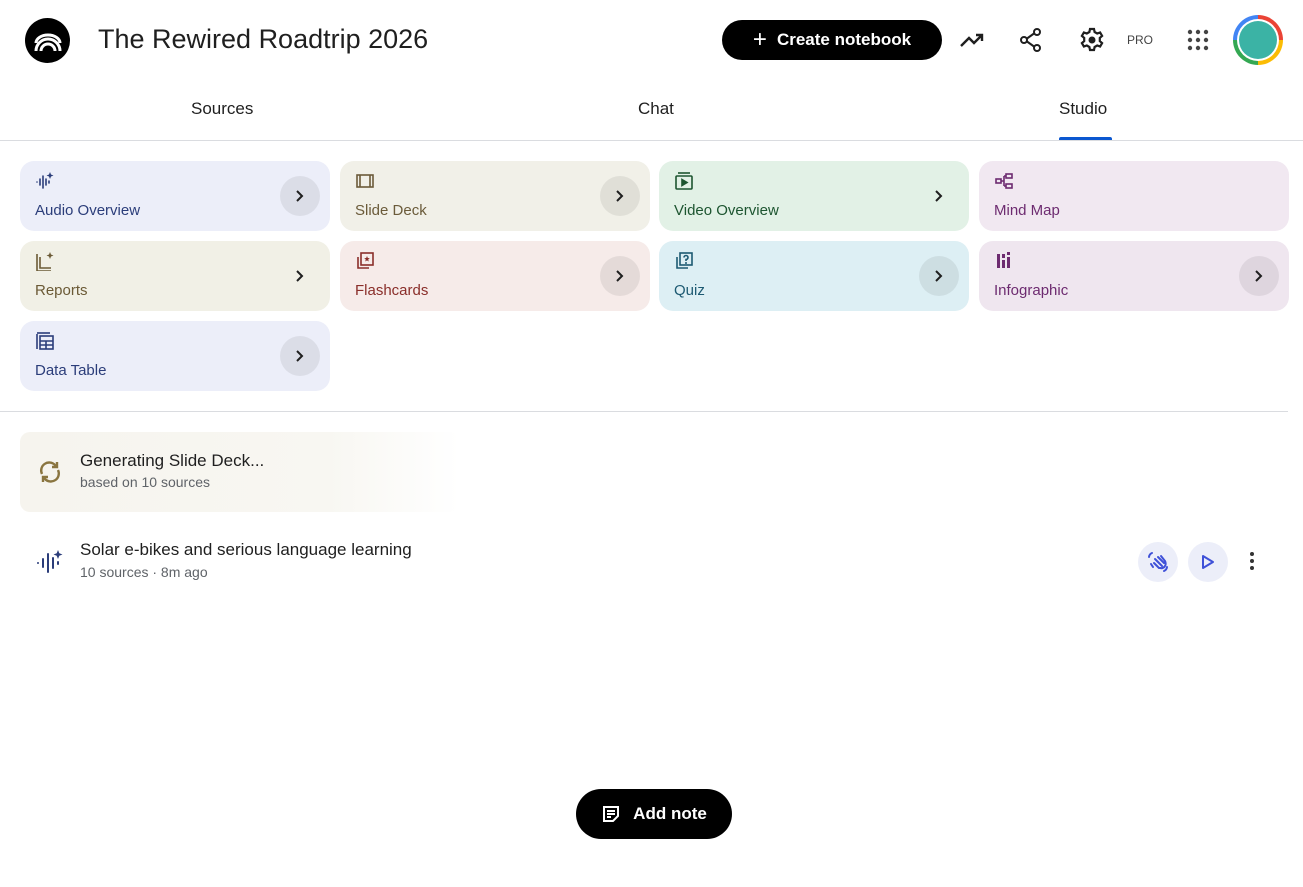 The width and height of the screenshot is (1303, 887). I want to click on account-avatar, so click(1258, 40).